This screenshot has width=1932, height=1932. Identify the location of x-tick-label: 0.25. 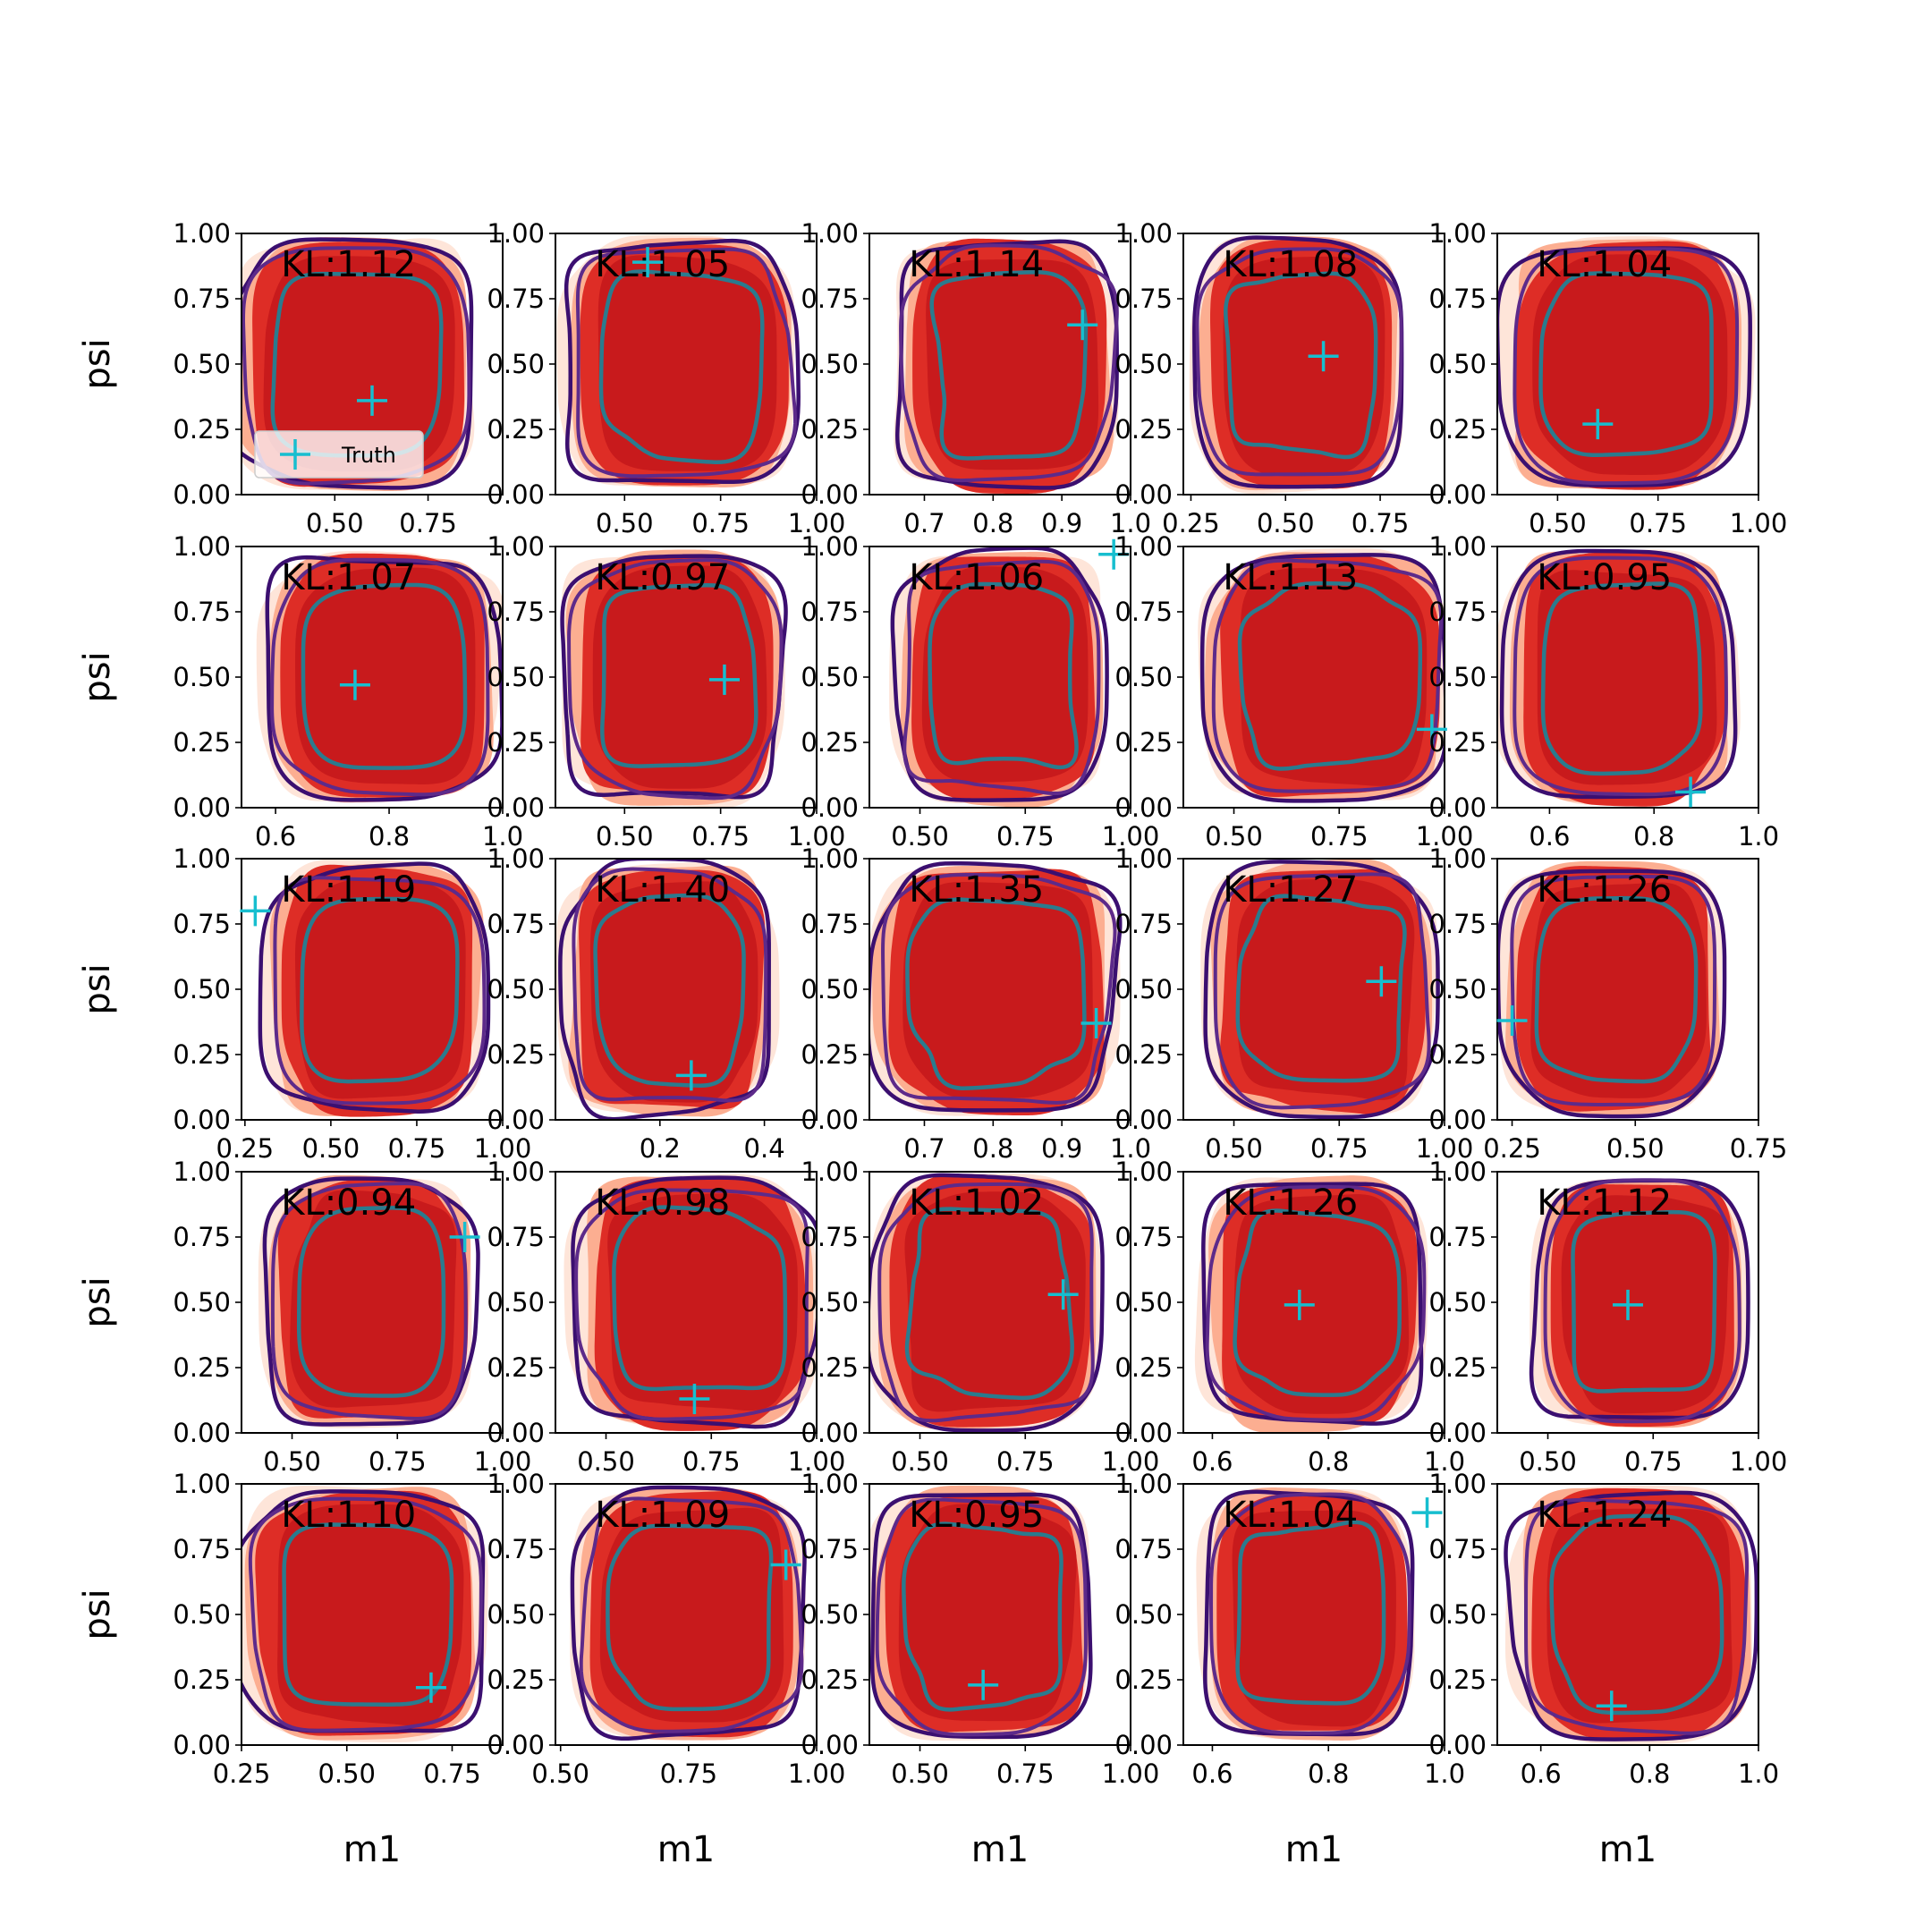
(1191, 523).